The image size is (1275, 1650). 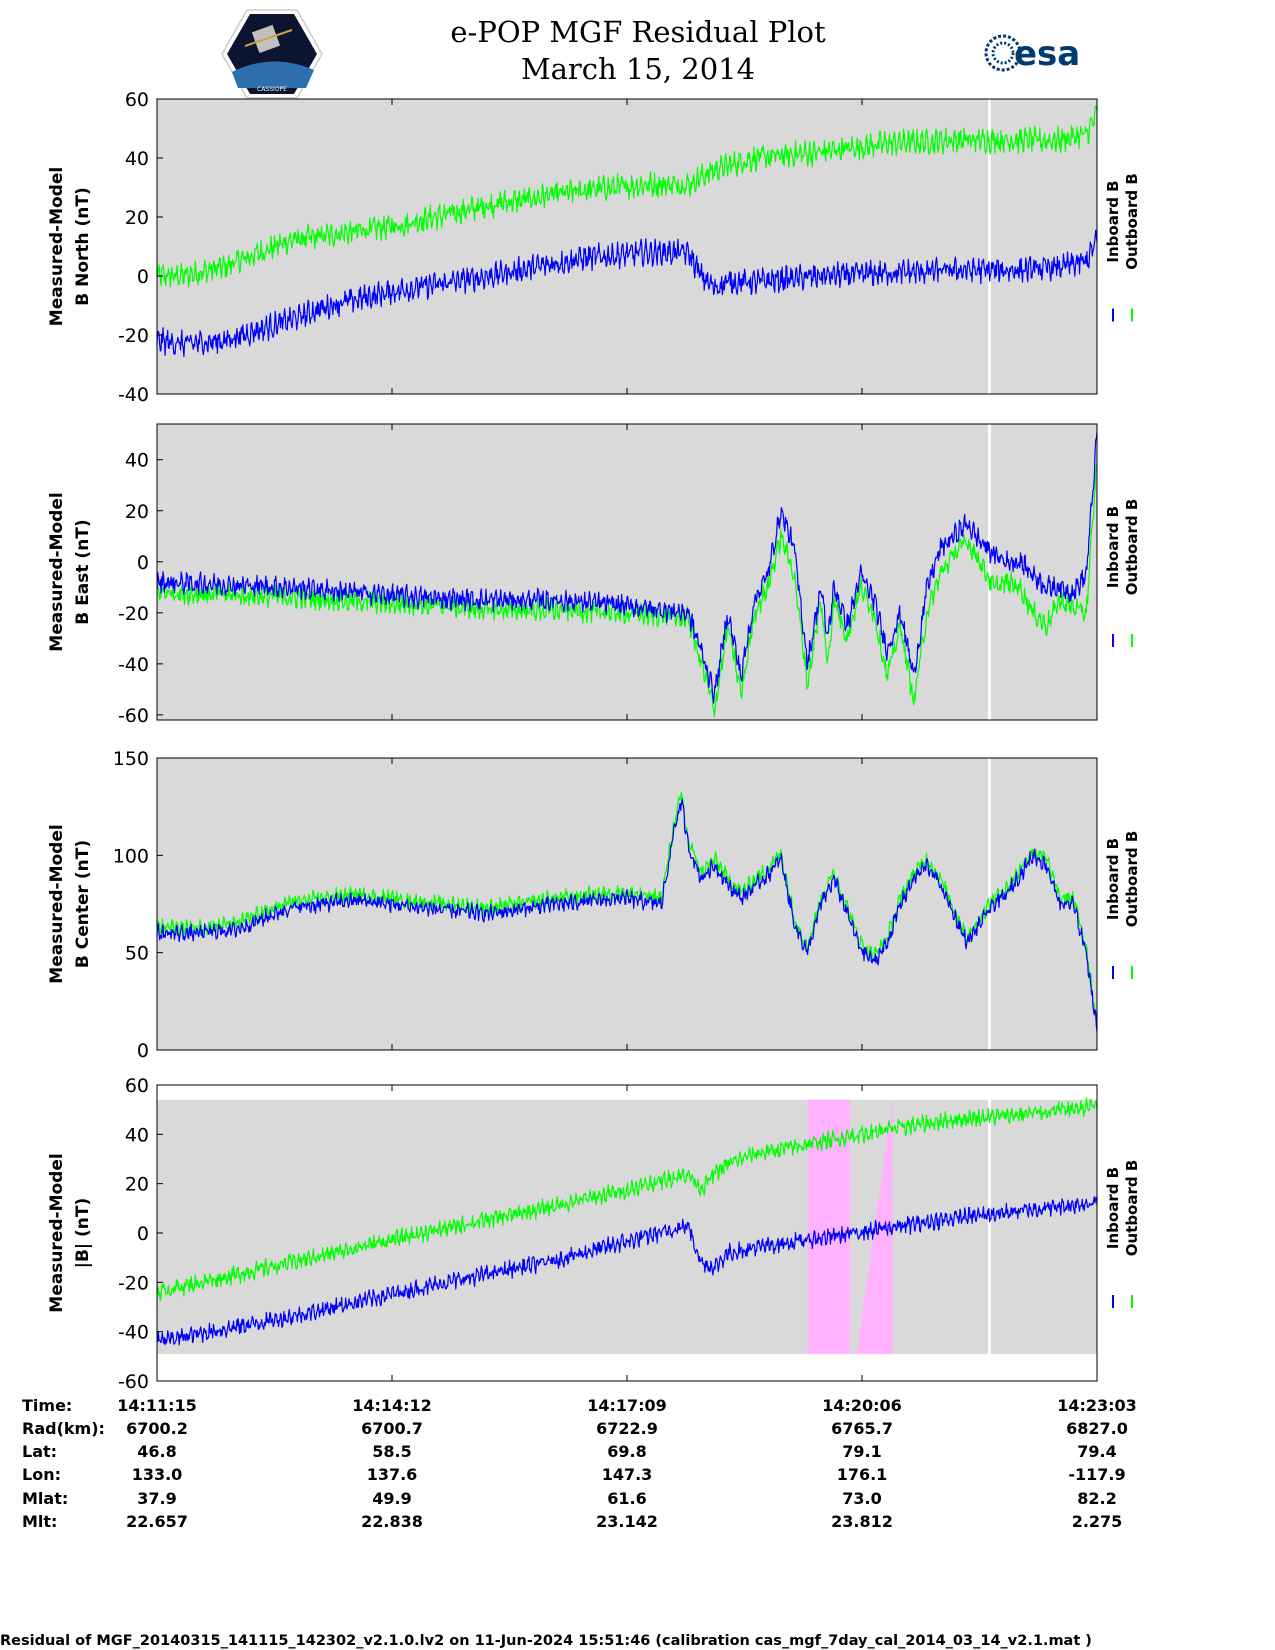 What do you see at coordinates (391, 1451) in the screenshot?
I see `ephemeris-value: 58.5` at bounding box center [391, 1451].